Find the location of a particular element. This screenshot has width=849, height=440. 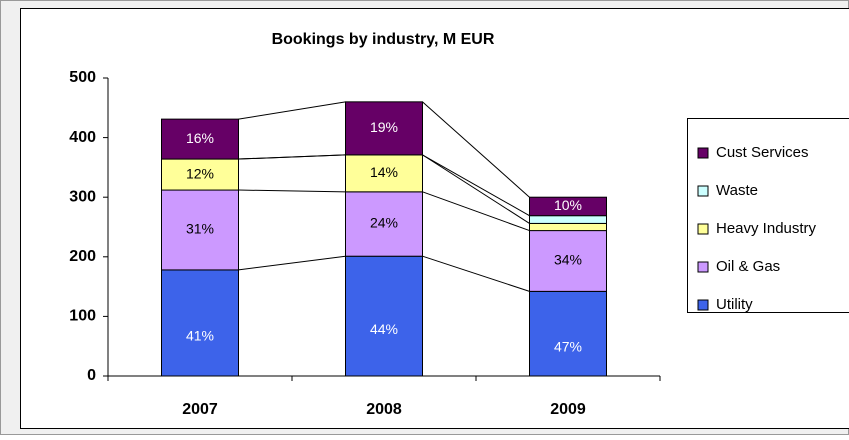

x-tick-label: 2009 is located at coordinates (568, 409).